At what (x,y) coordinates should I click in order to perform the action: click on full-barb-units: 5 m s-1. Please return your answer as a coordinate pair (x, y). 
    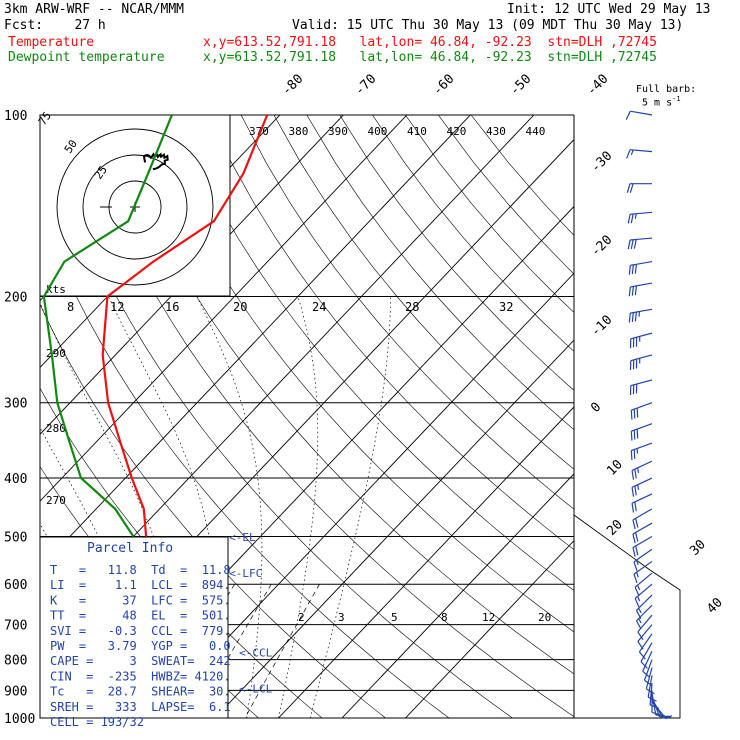
    Looking at the image, I should click on (661, 102).